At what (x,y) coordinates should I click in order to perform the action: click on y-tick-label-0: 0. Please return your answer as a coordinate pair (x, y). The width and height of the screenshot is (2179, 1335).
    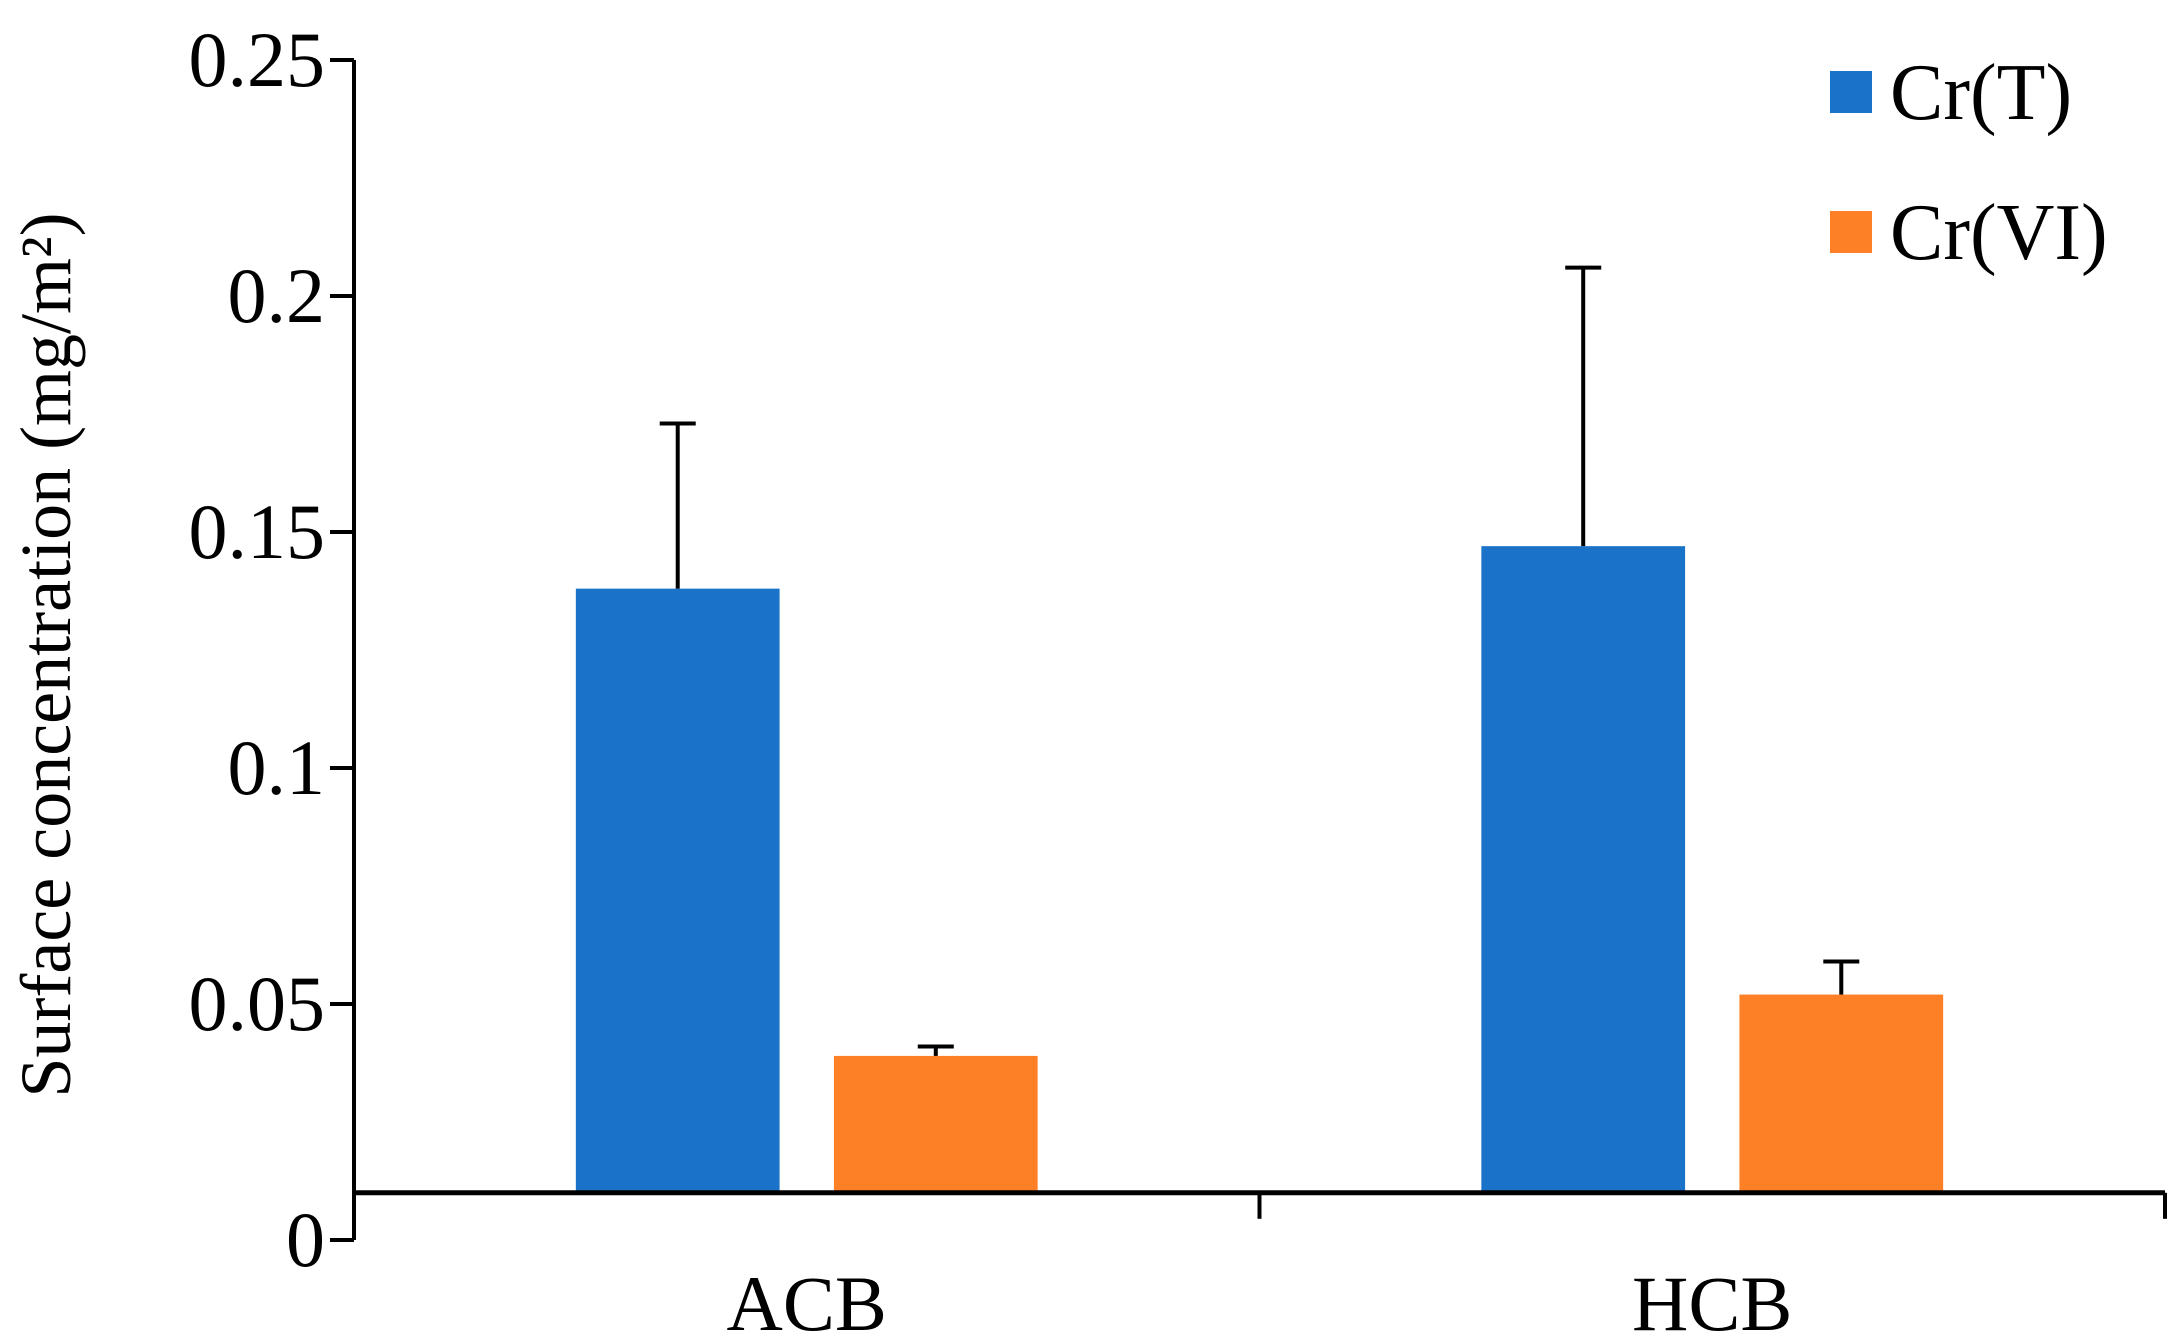
    Looking at the image, I should click on (305, 1239).